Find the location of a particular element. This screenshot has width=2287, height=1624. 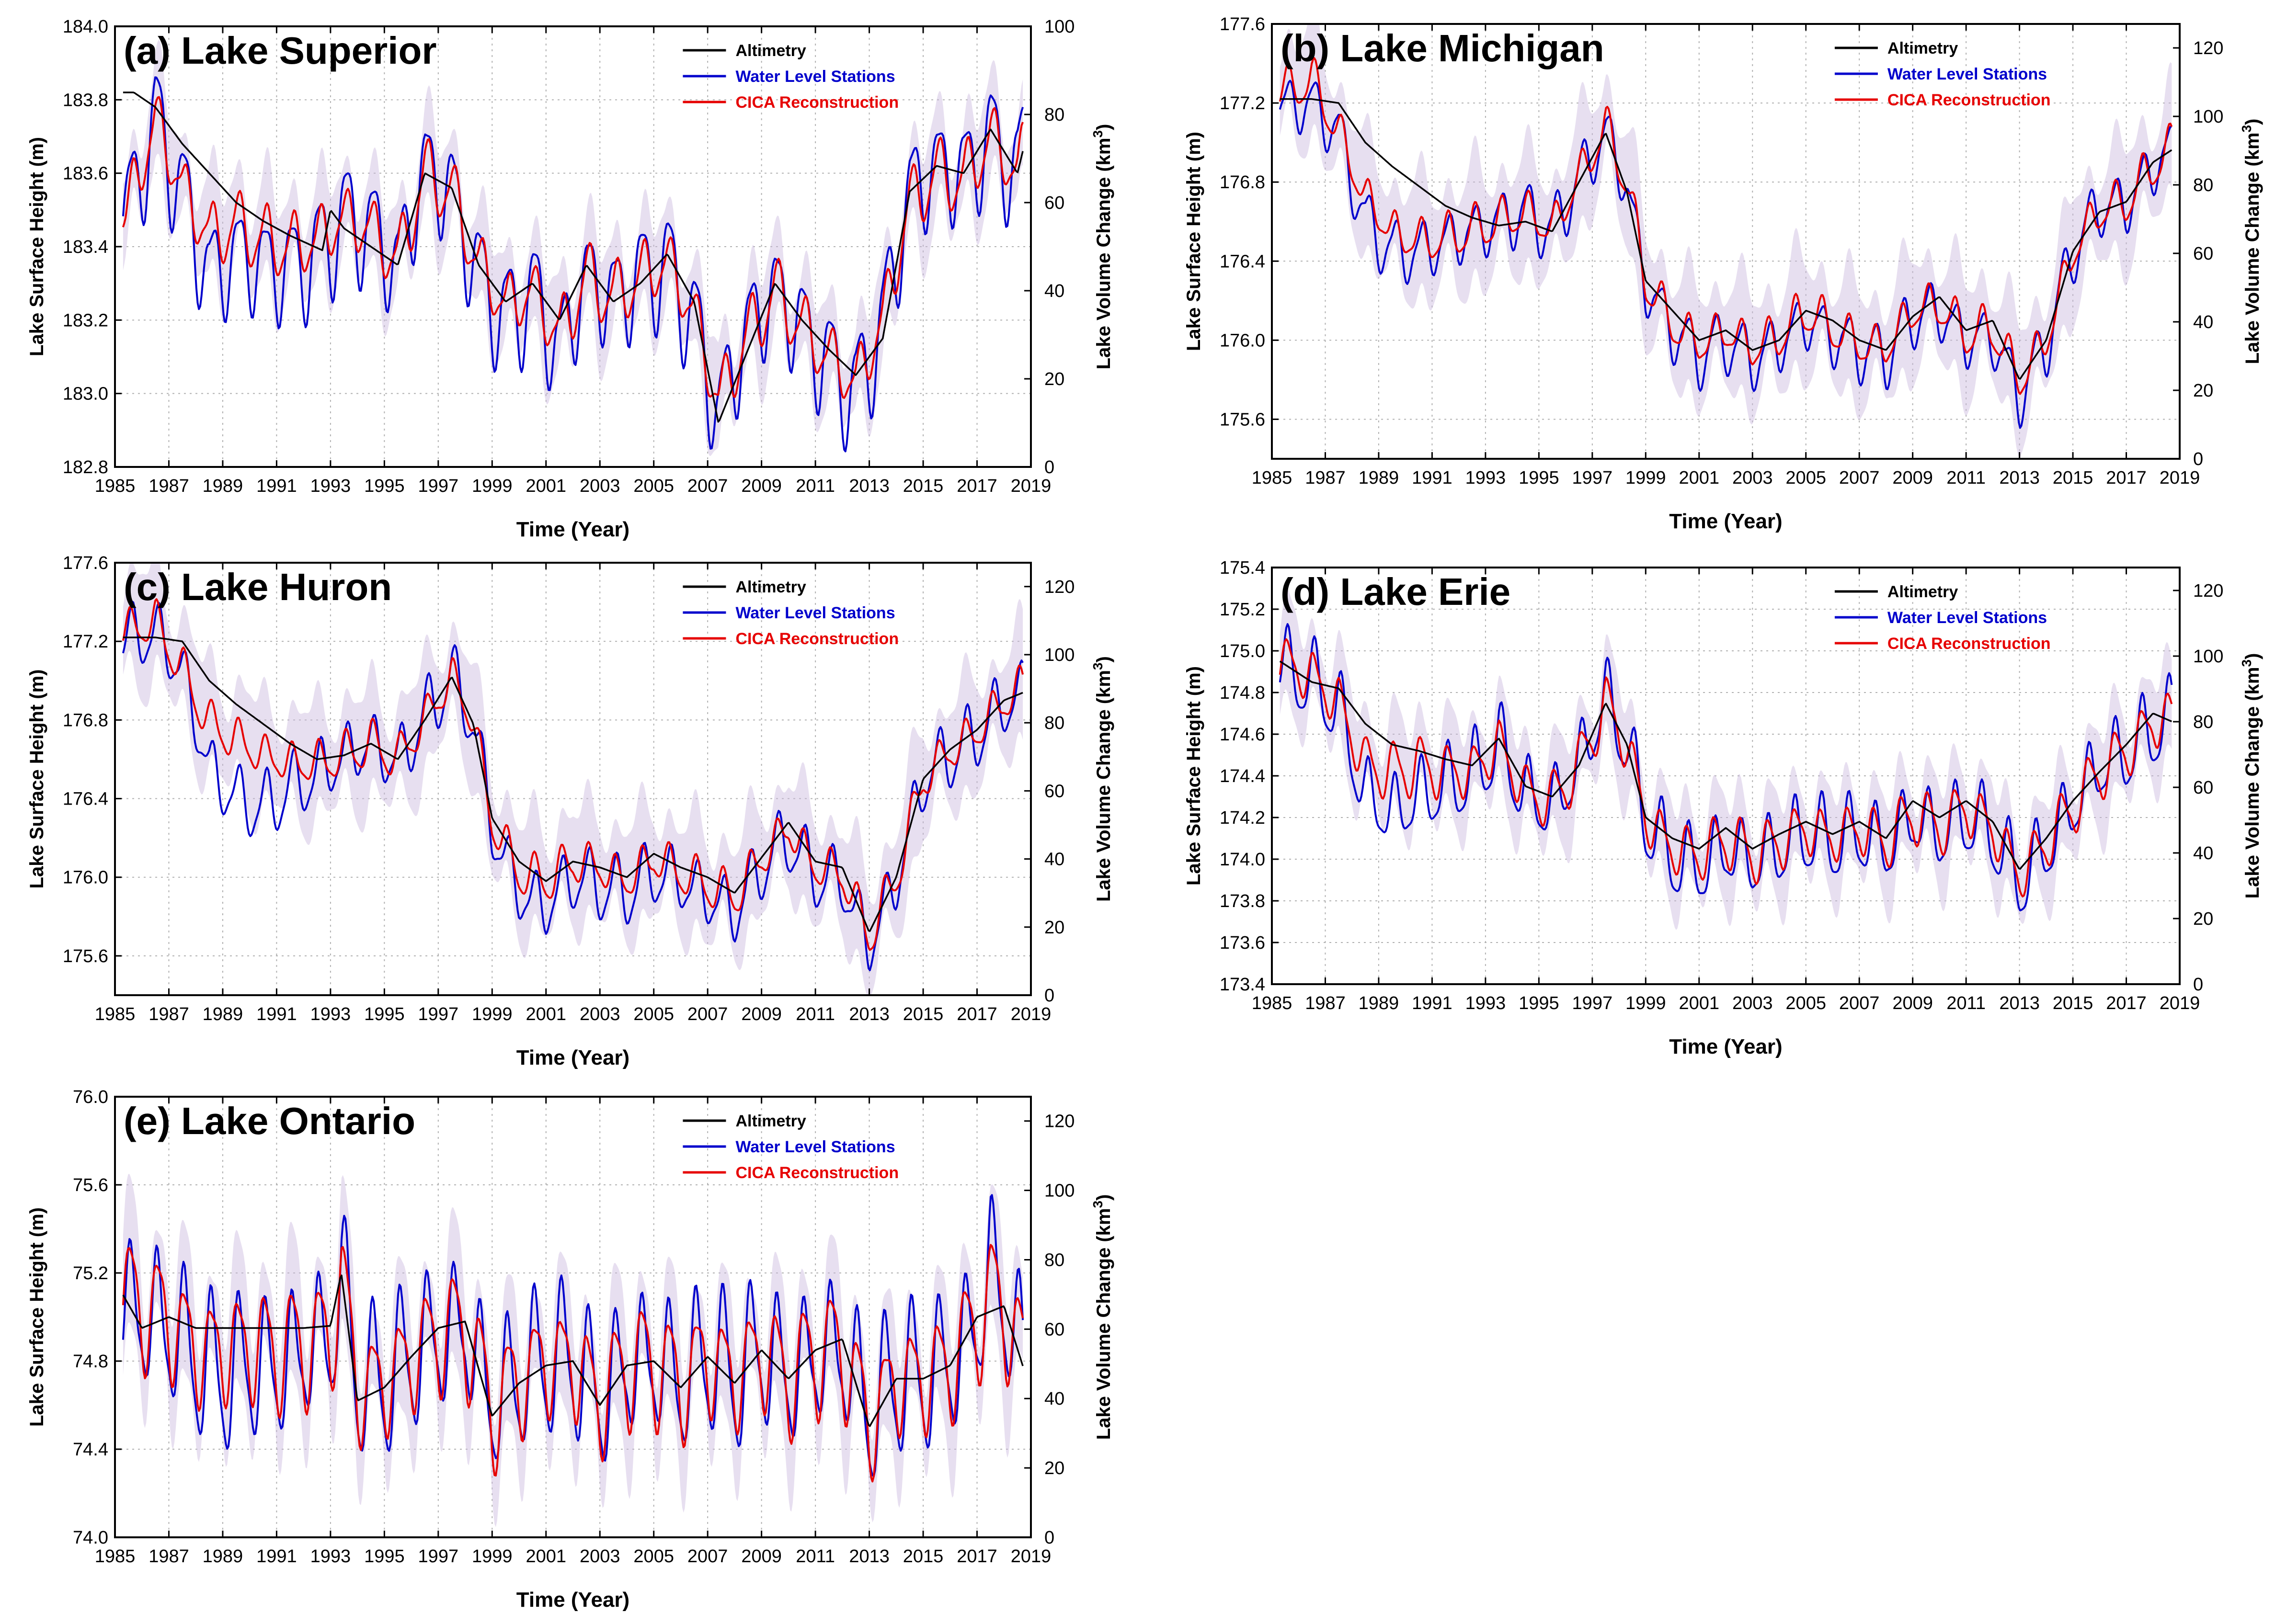

panel-title: (b) Lake Michigan is located at coordinates (1442, 48).